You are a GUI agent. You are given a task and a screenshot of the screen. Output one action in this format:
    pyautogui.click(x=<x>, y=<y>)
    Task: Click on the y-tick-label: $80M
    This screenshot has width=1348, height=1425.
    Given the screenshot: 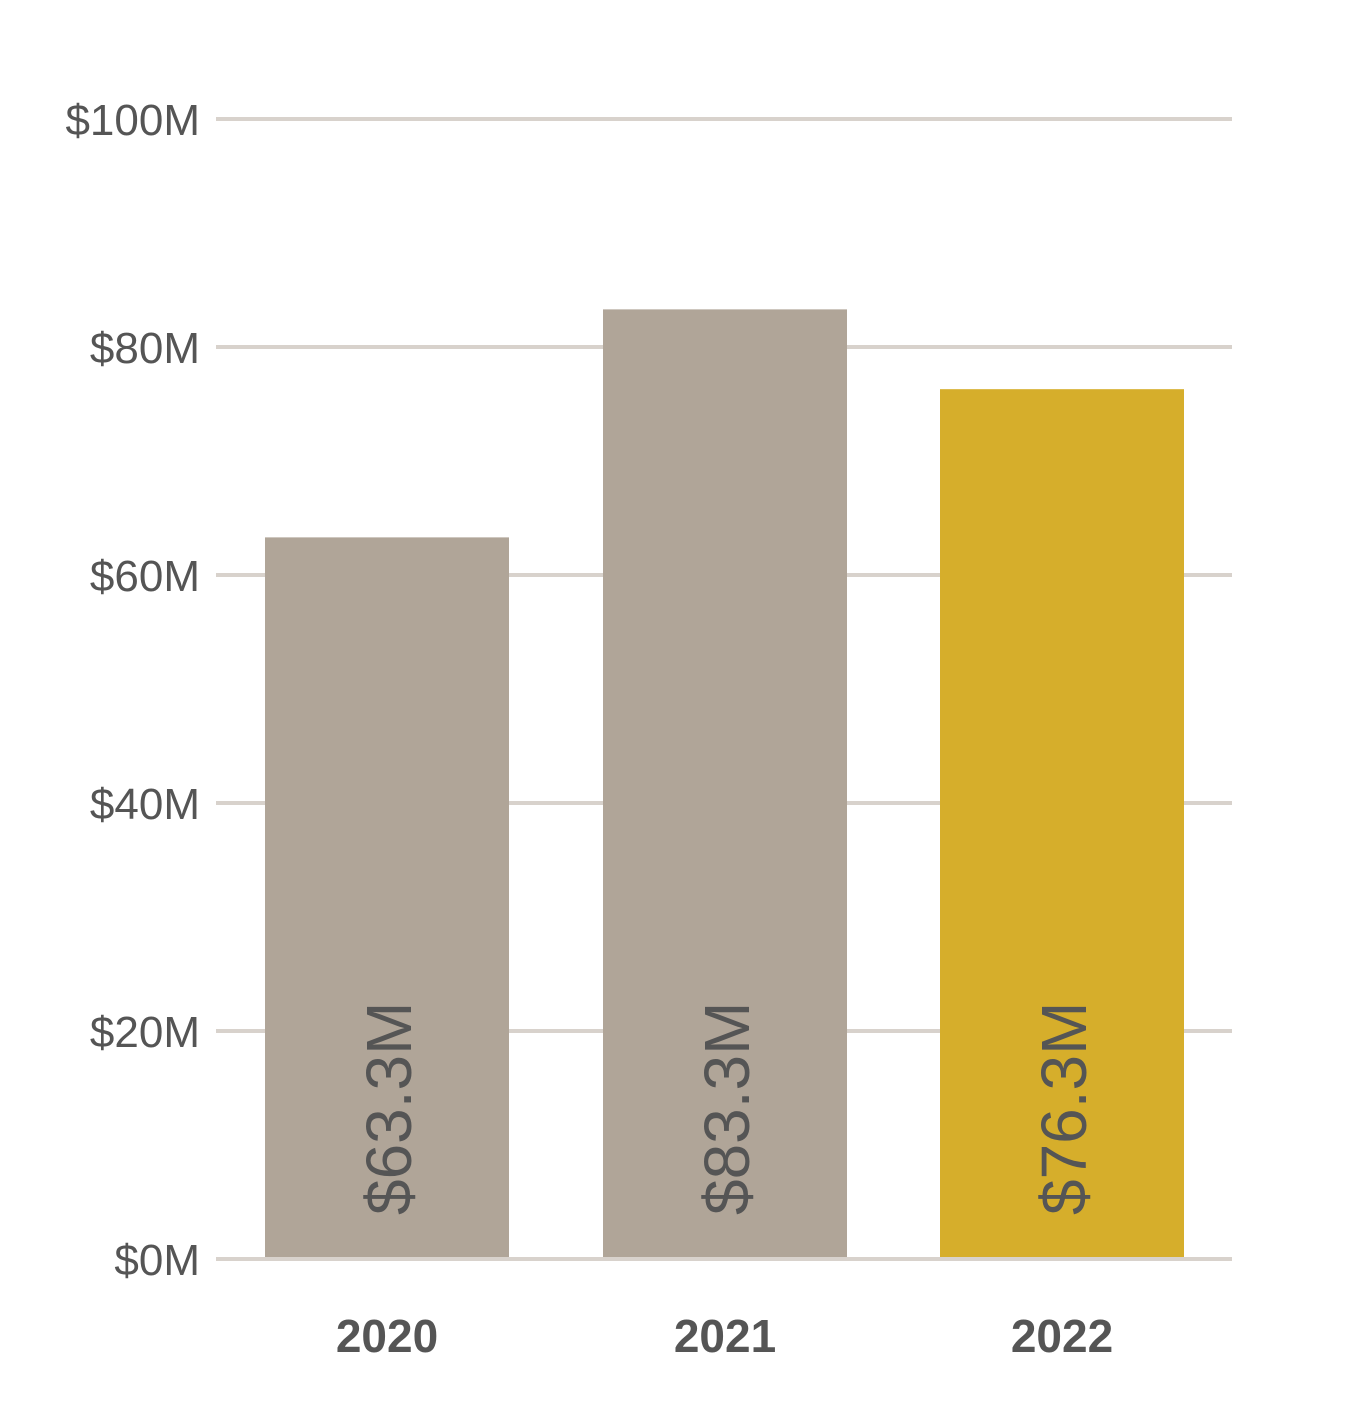 What is the action you would take?
    pyautogui.click(x=145, y=348)
    